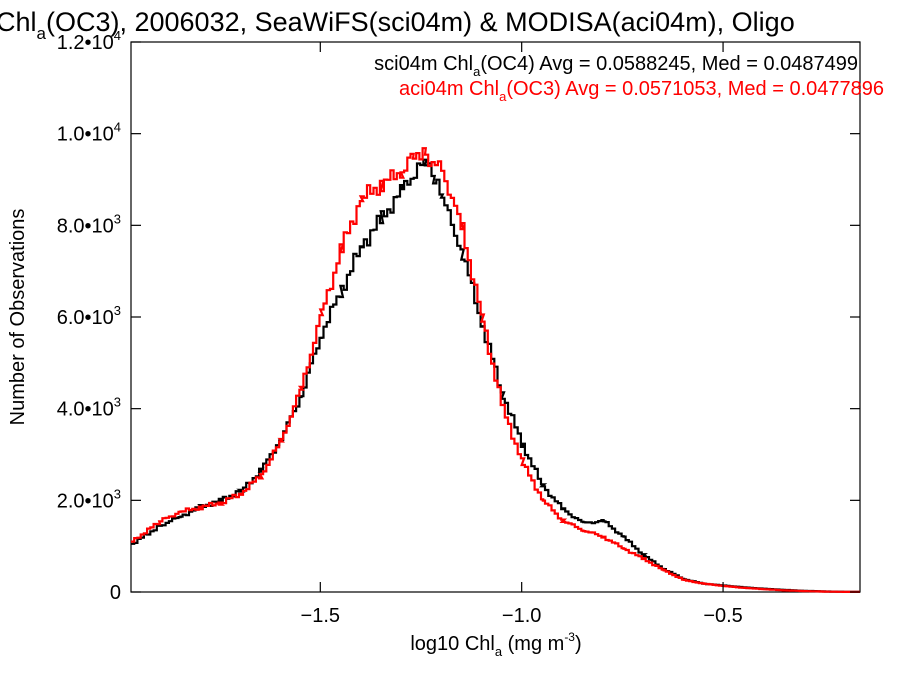  Describe the element at coordinates (89, 408) in the screenshot. I see `y-tick-label: 4.0•103` at that location.